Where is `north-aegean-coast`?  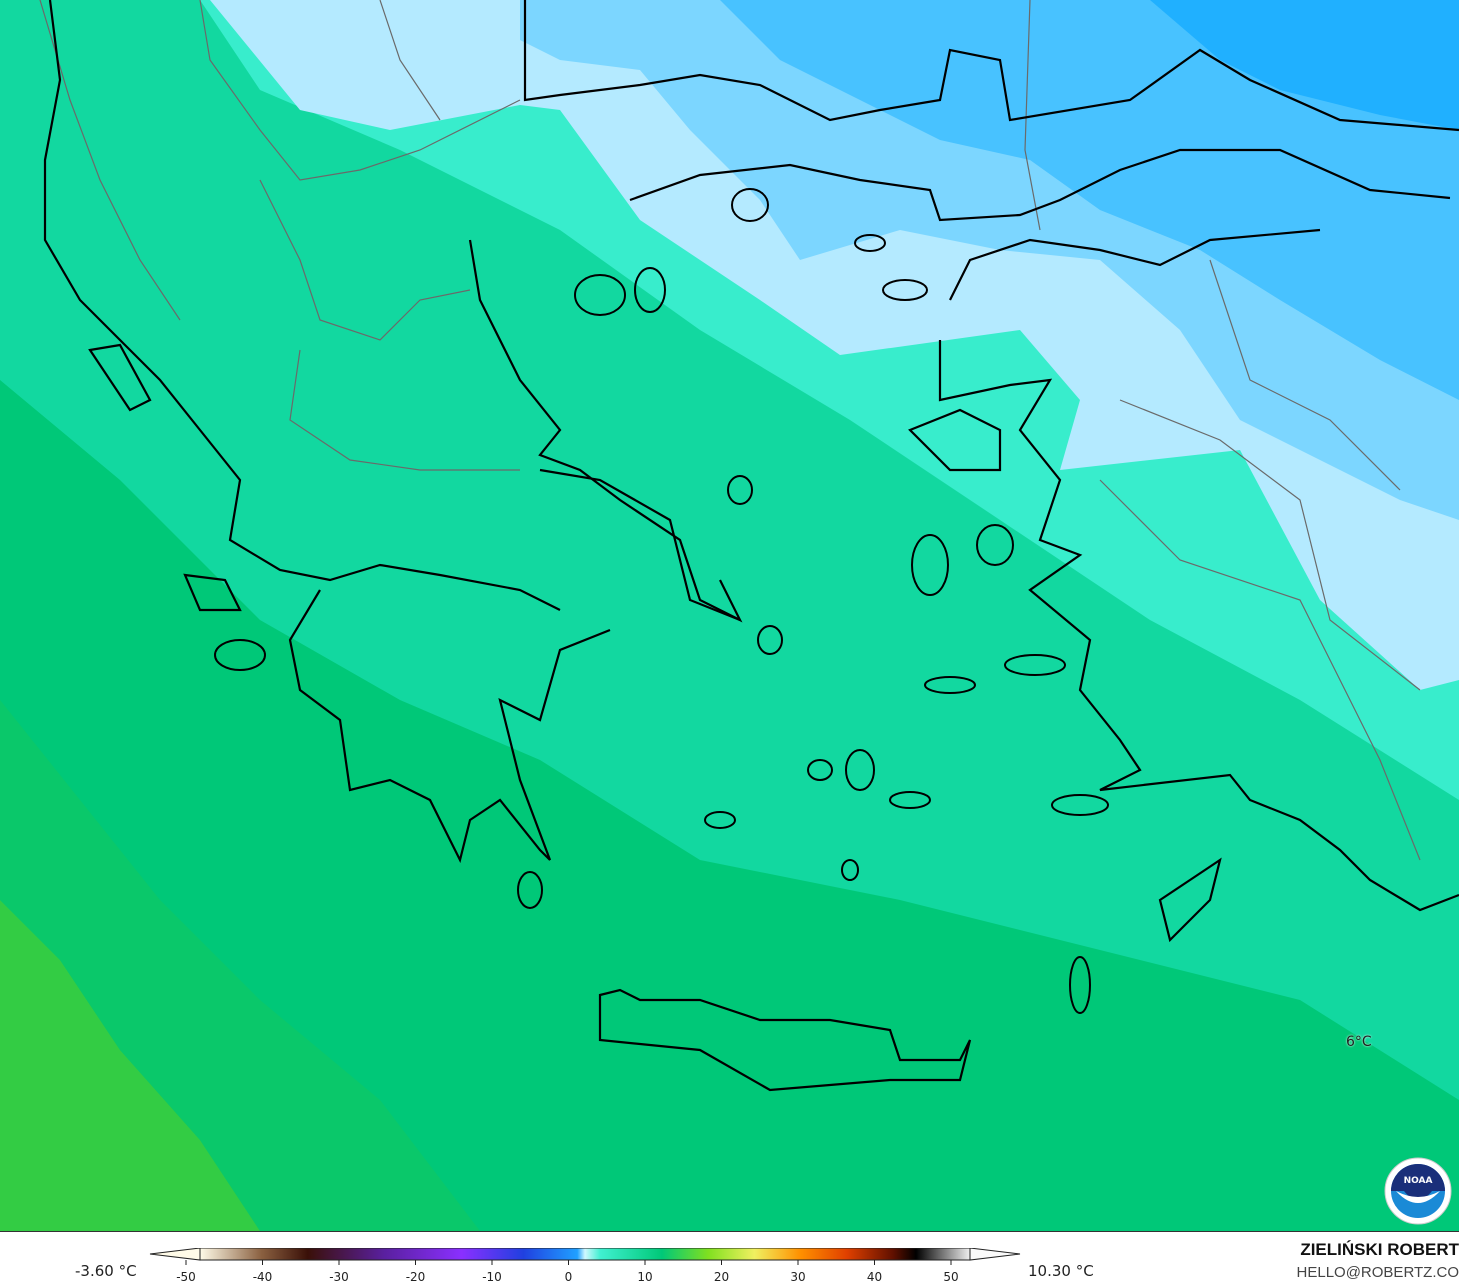 north-aegean-coast is located at coordinates (605, 431).